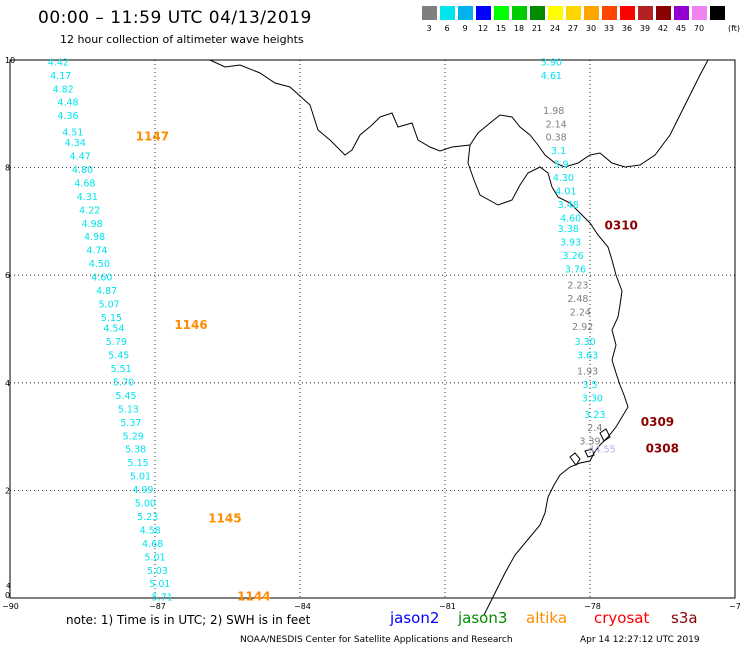 This screenshot has height=650, width=740. I want to click on wave-height-value: 4.74, so click(96, 251).